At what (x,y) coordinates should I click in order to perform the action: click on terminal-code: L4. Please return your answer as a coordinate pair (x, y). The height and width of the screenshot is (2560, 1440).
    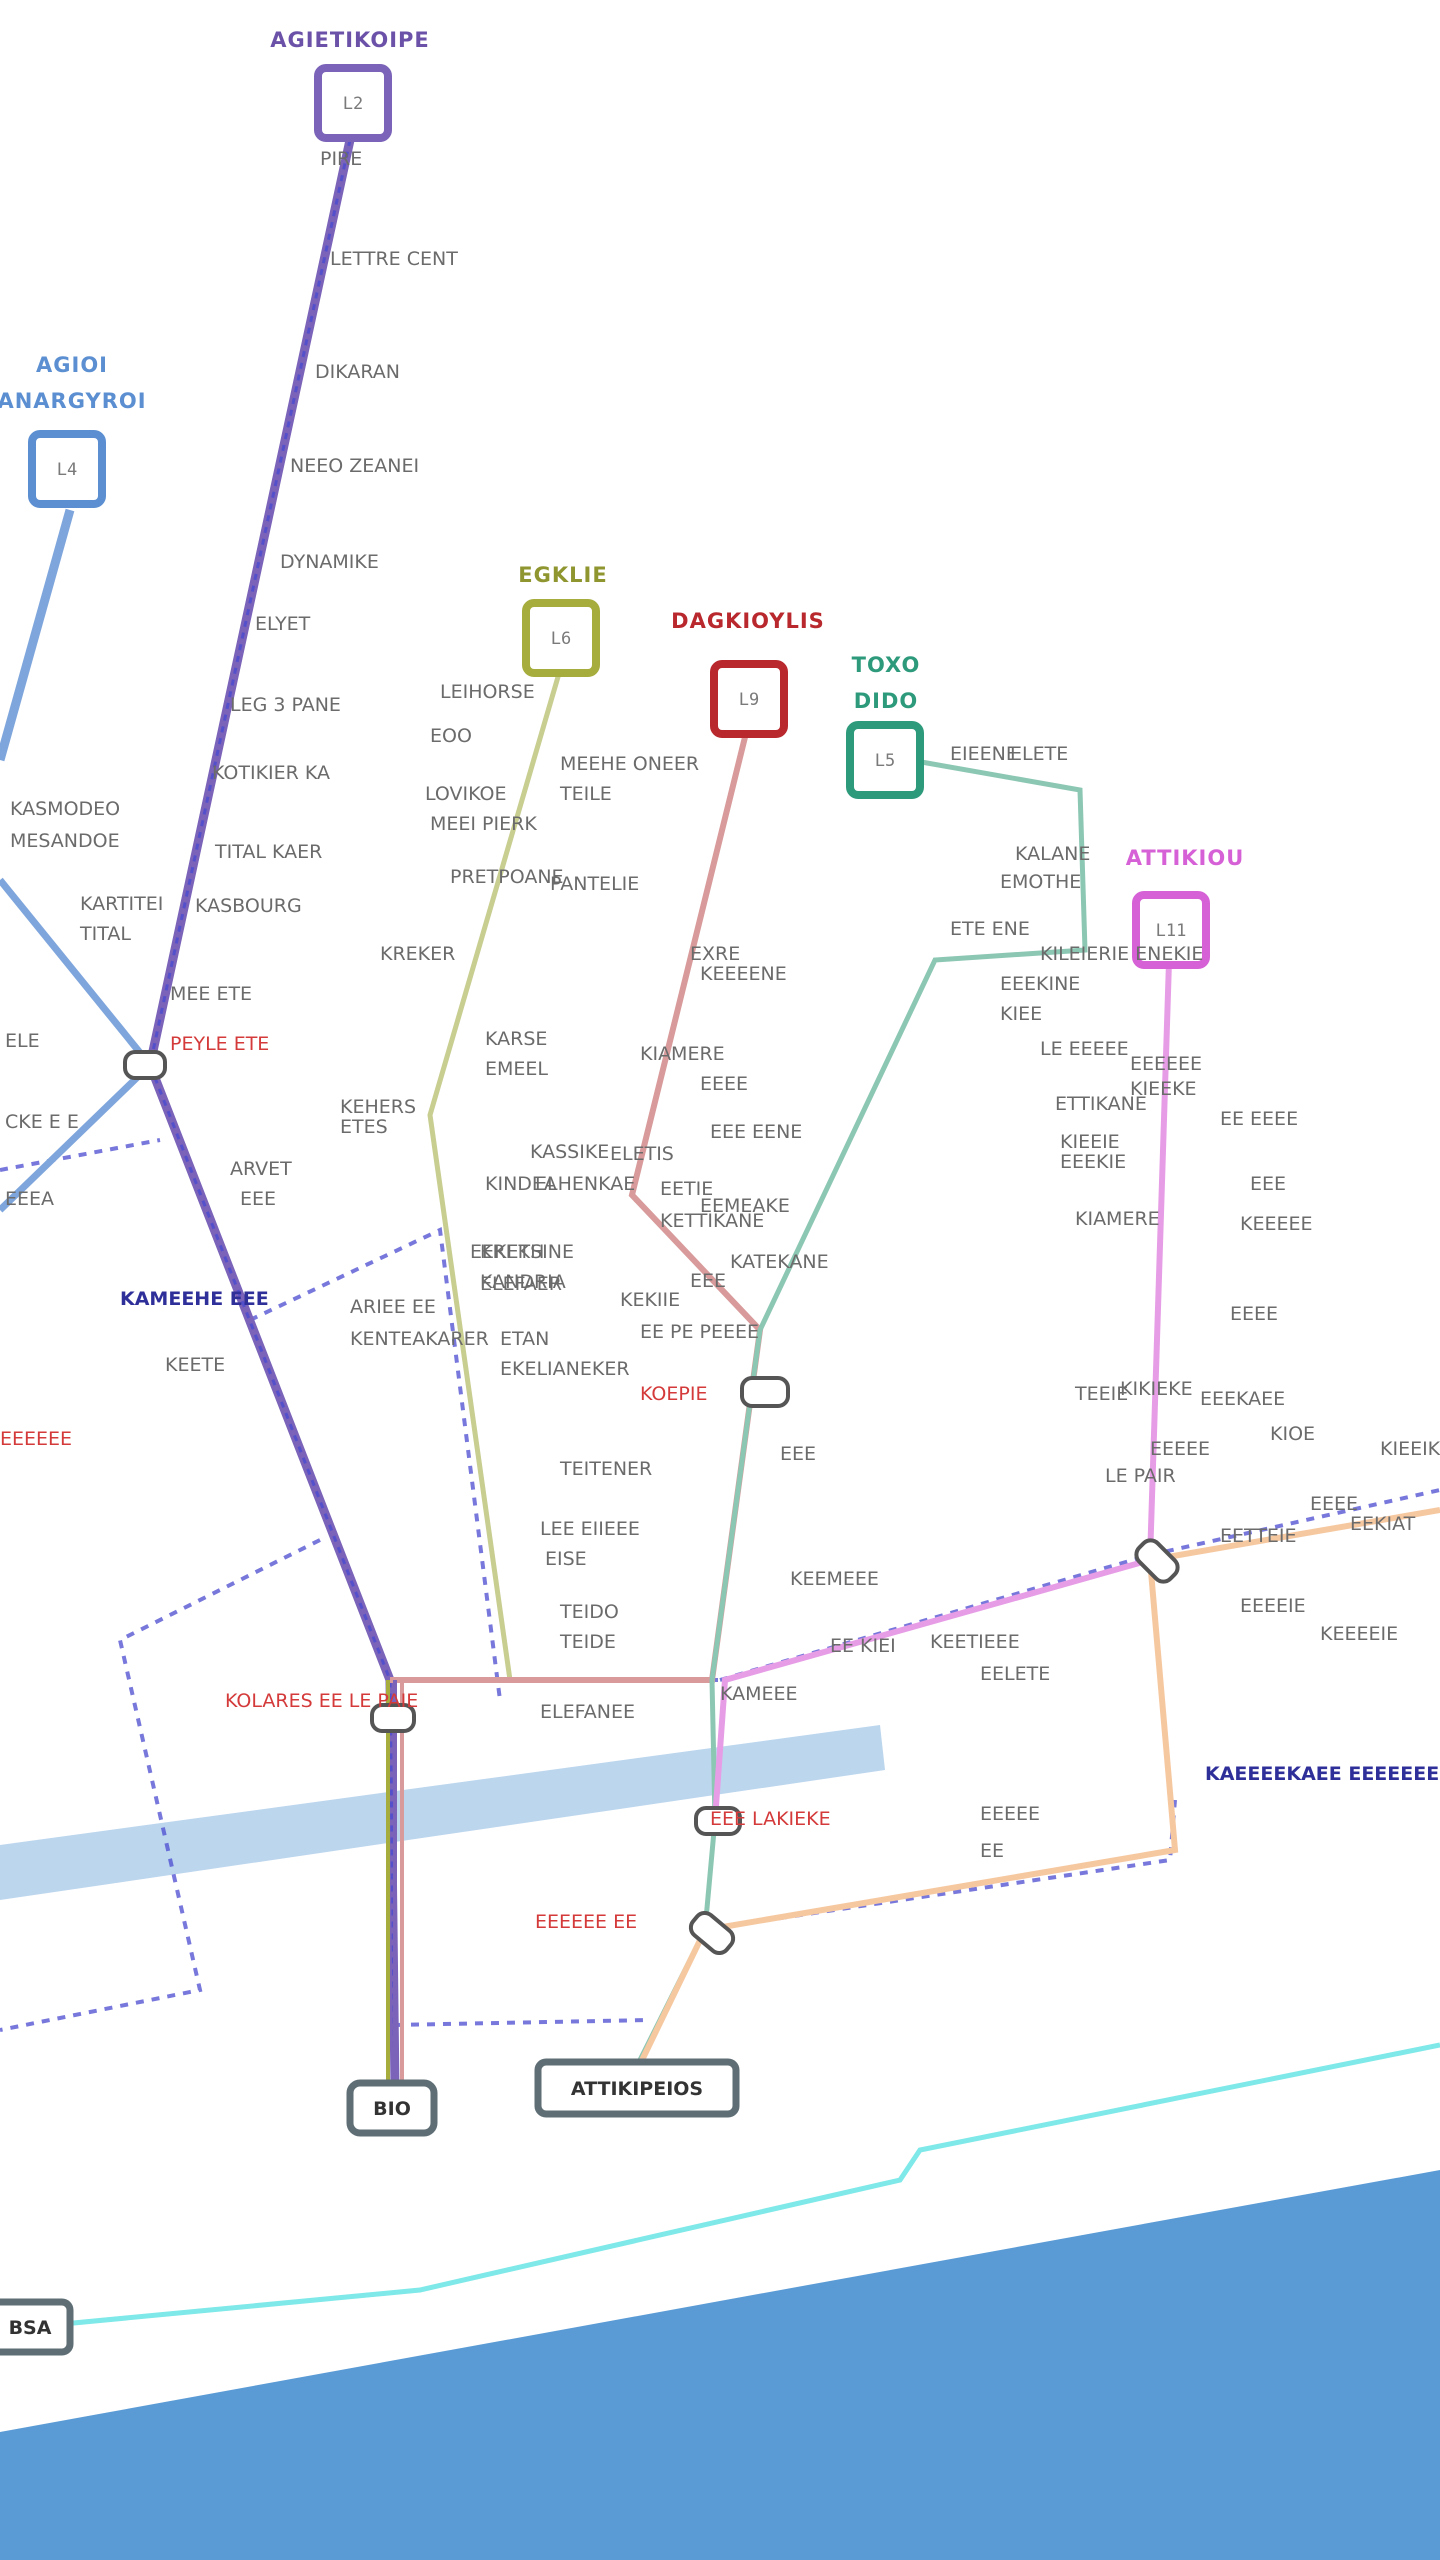
    Looking at the image, I should click on (67, 470).